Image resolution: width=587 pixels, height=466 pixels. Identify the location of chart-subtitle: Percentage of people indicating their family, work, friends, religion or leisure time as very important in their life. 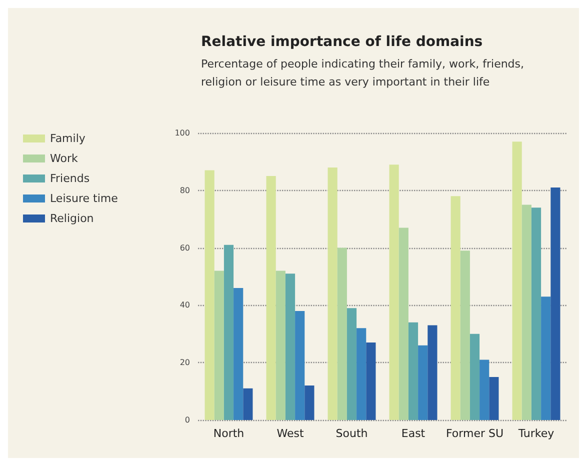
(362, 73).